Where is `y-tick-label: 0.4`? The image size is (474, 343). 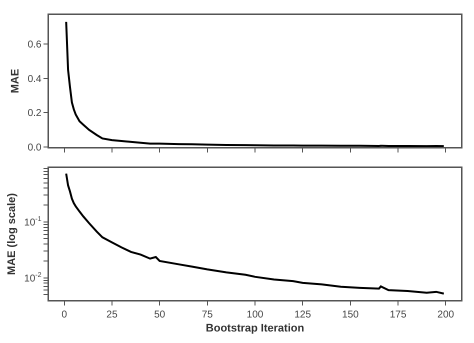 y-tick-label: 0.4 is located at coordinates (35, 79).